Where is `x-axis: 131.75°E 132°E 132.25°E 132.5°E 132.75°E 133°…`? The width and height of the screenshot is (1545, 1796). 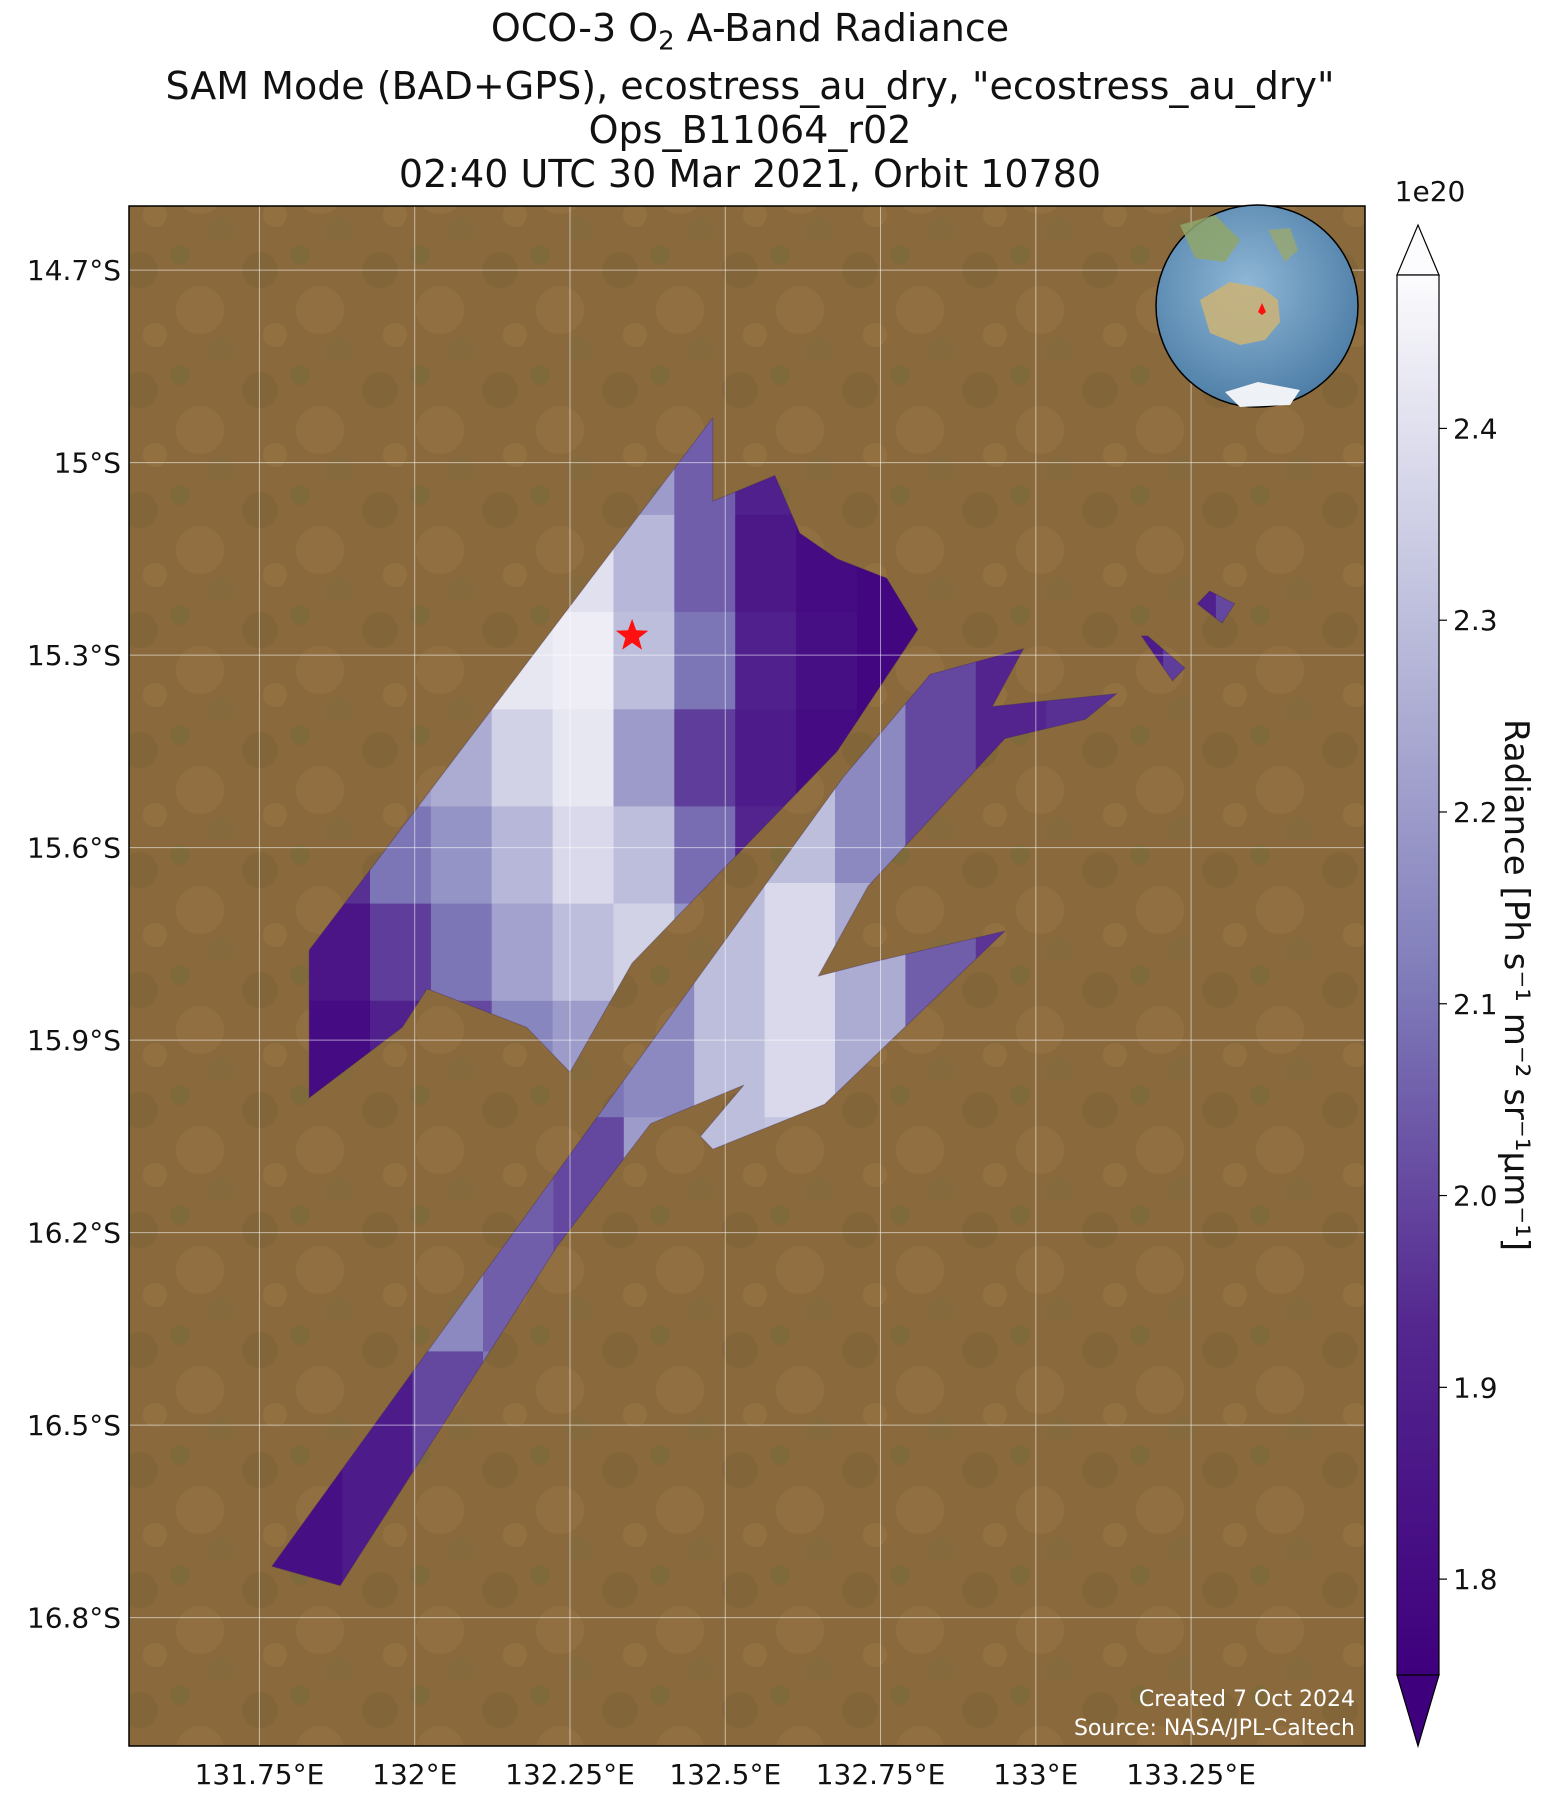 x-axis: 131.75°E 132°E 132.25°E 132.5°E 132.75°E 133°… is located at coordinates (725, 1774).